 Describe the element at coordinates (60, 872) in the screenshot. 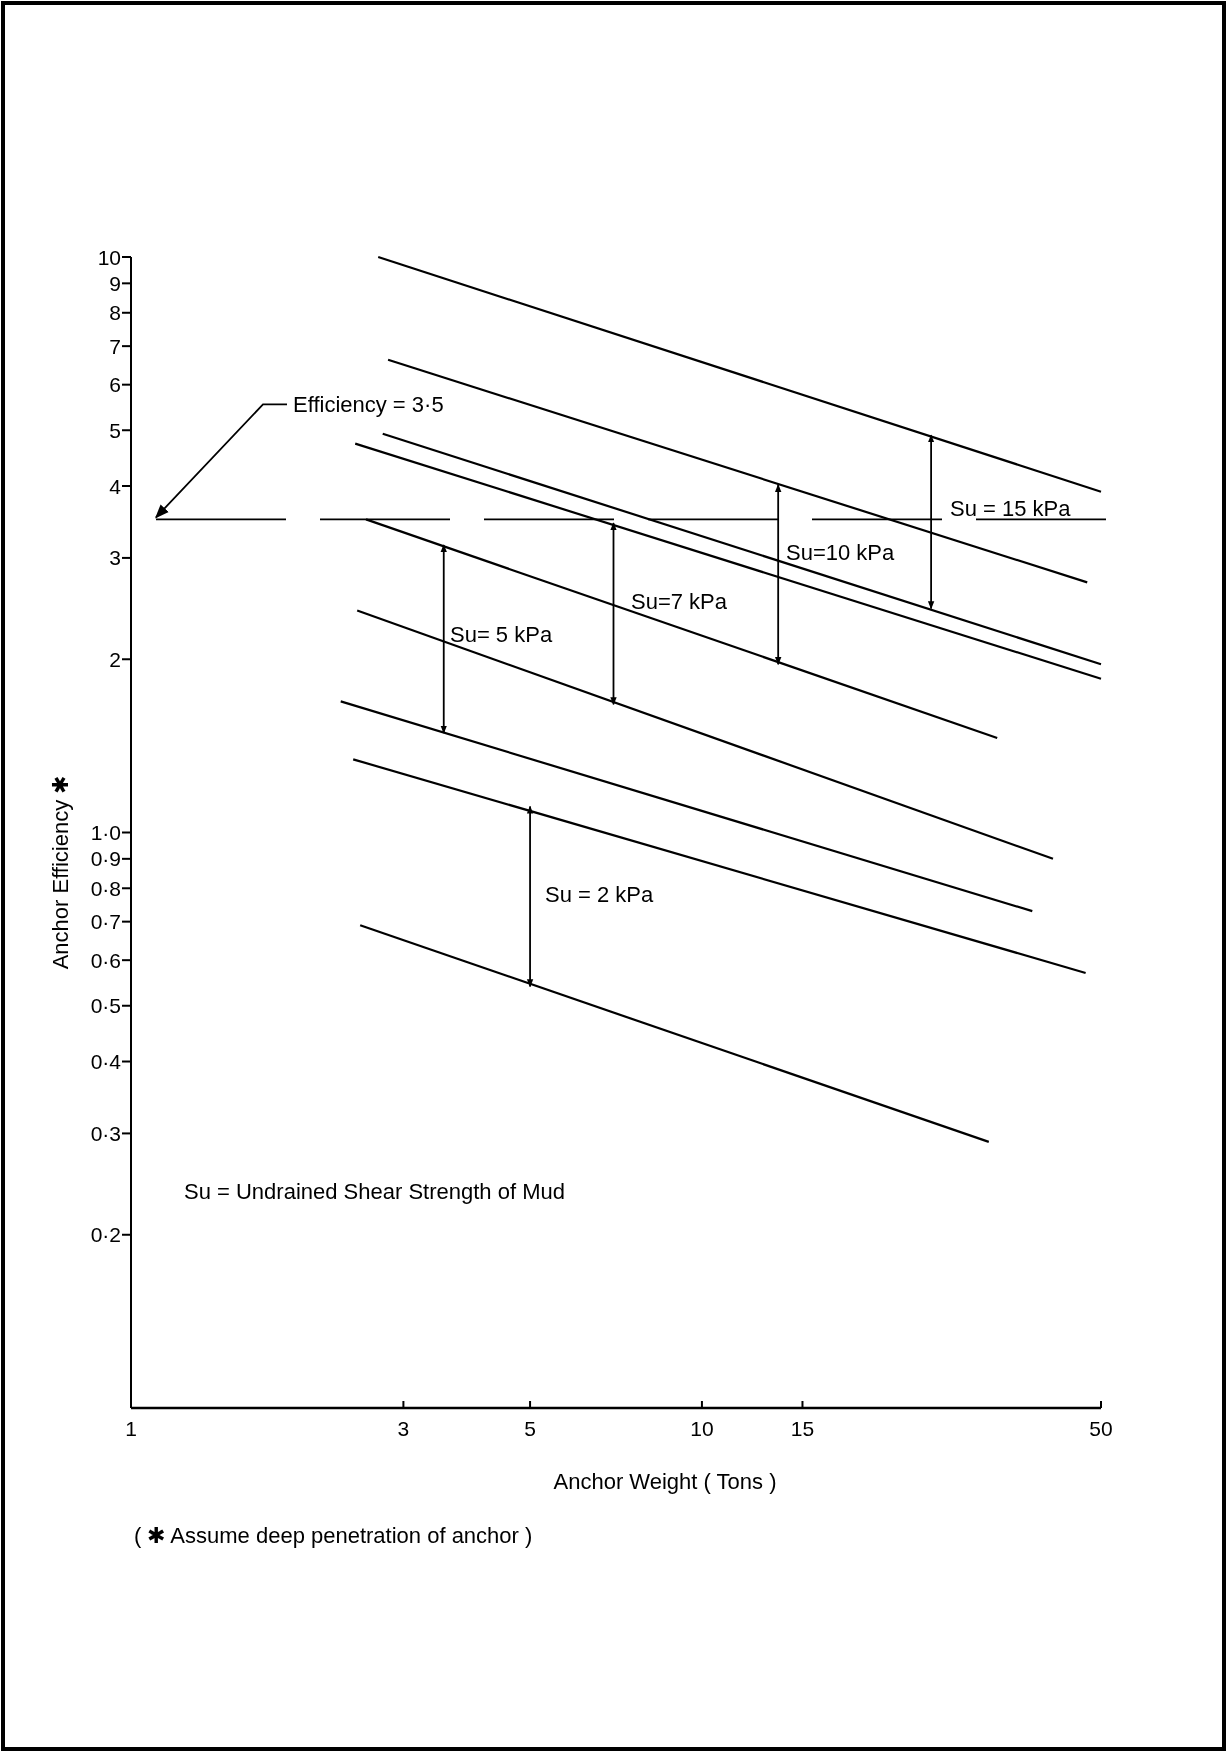

I see `y-axis-title: Anchor Efficiency ✱` at that location.